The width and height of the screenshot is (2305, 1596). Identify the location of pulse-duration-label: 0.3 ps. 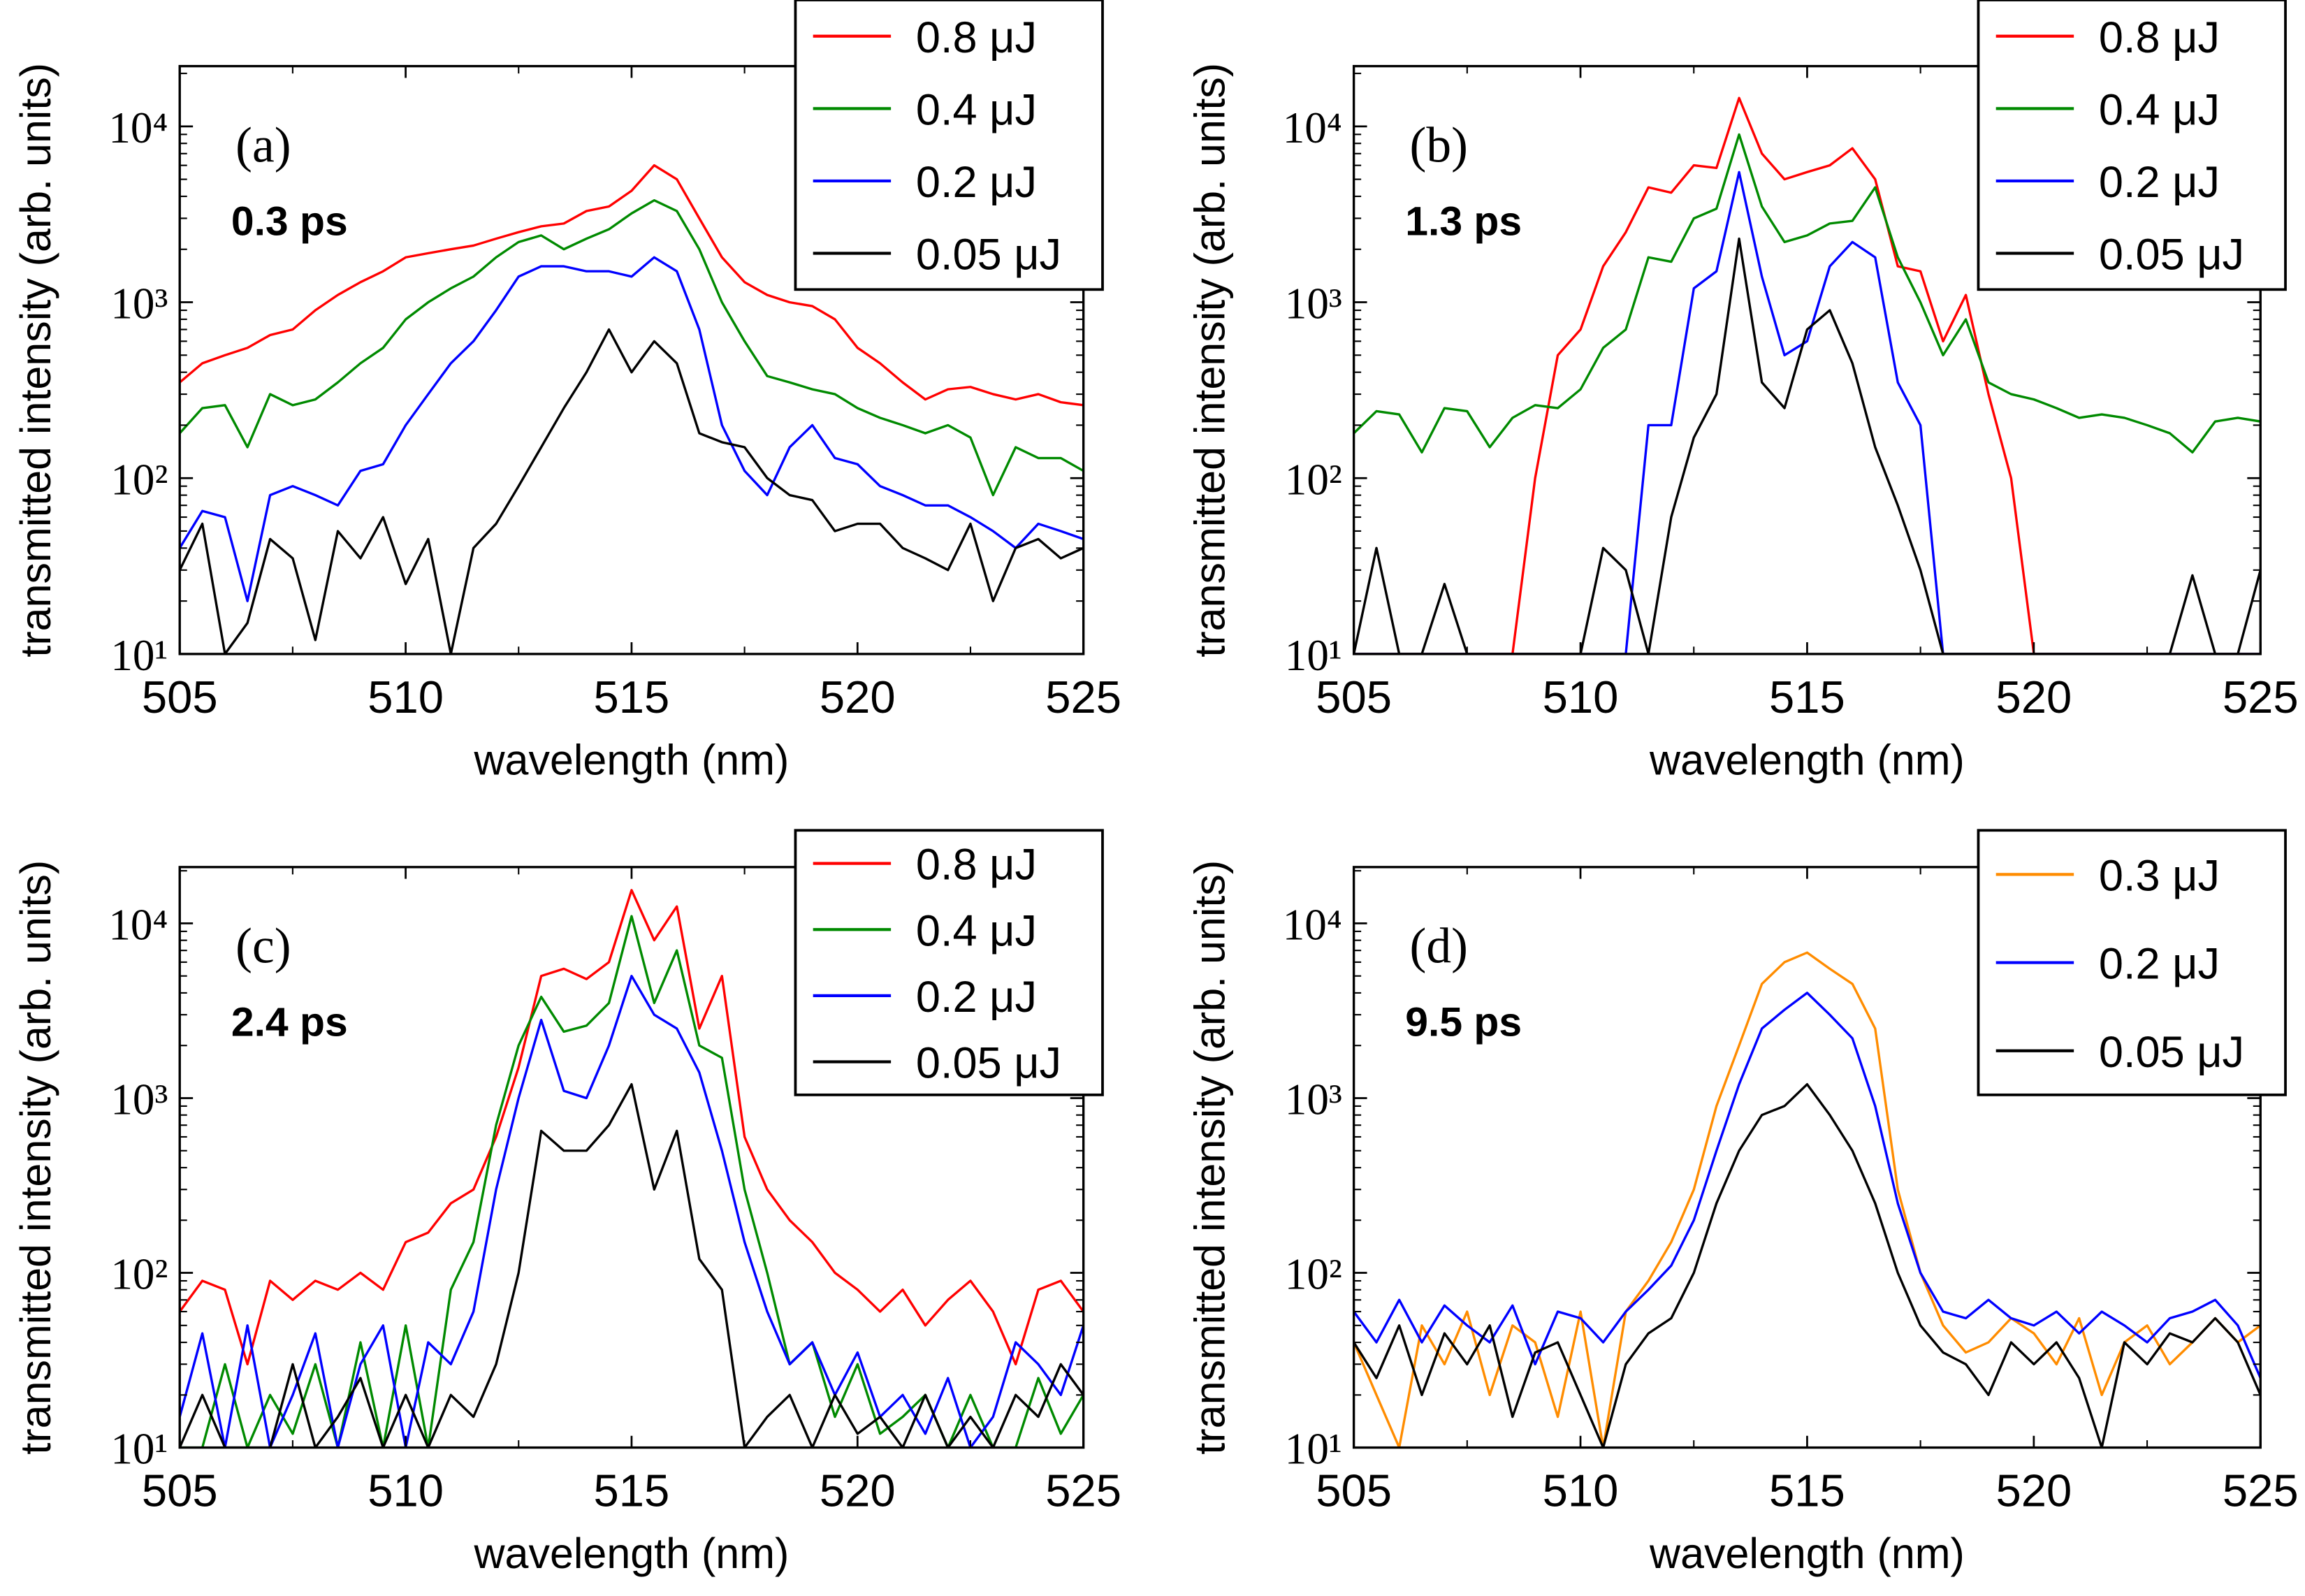
(289, 222).